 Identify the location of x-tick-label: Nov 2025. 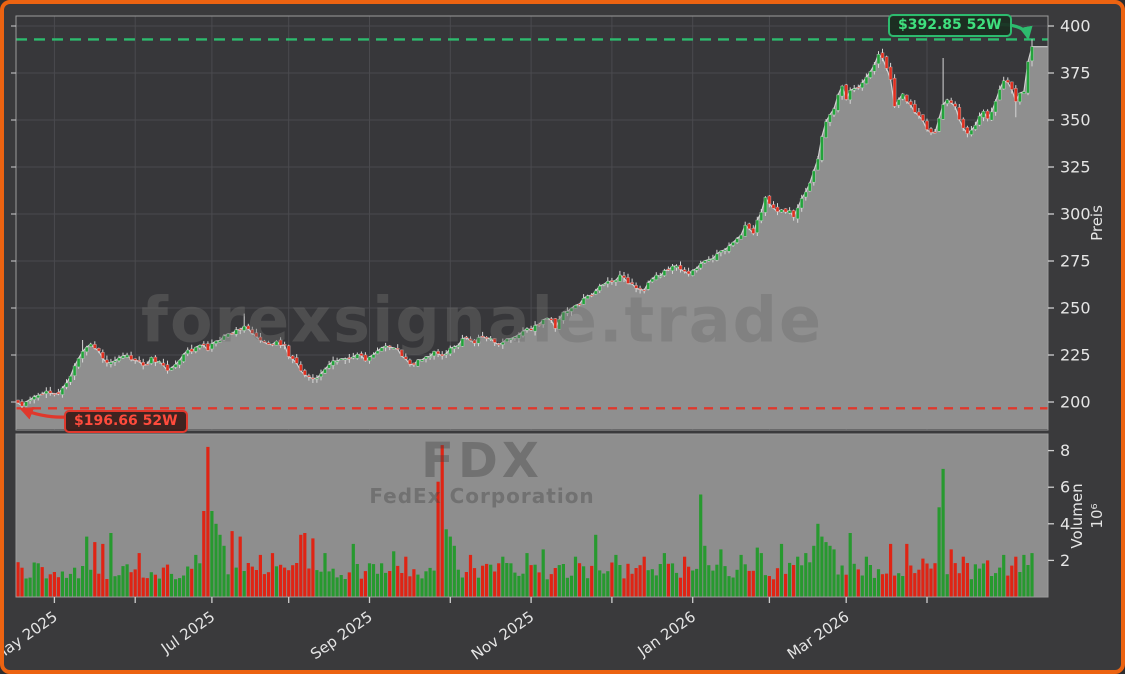
(502, 636).